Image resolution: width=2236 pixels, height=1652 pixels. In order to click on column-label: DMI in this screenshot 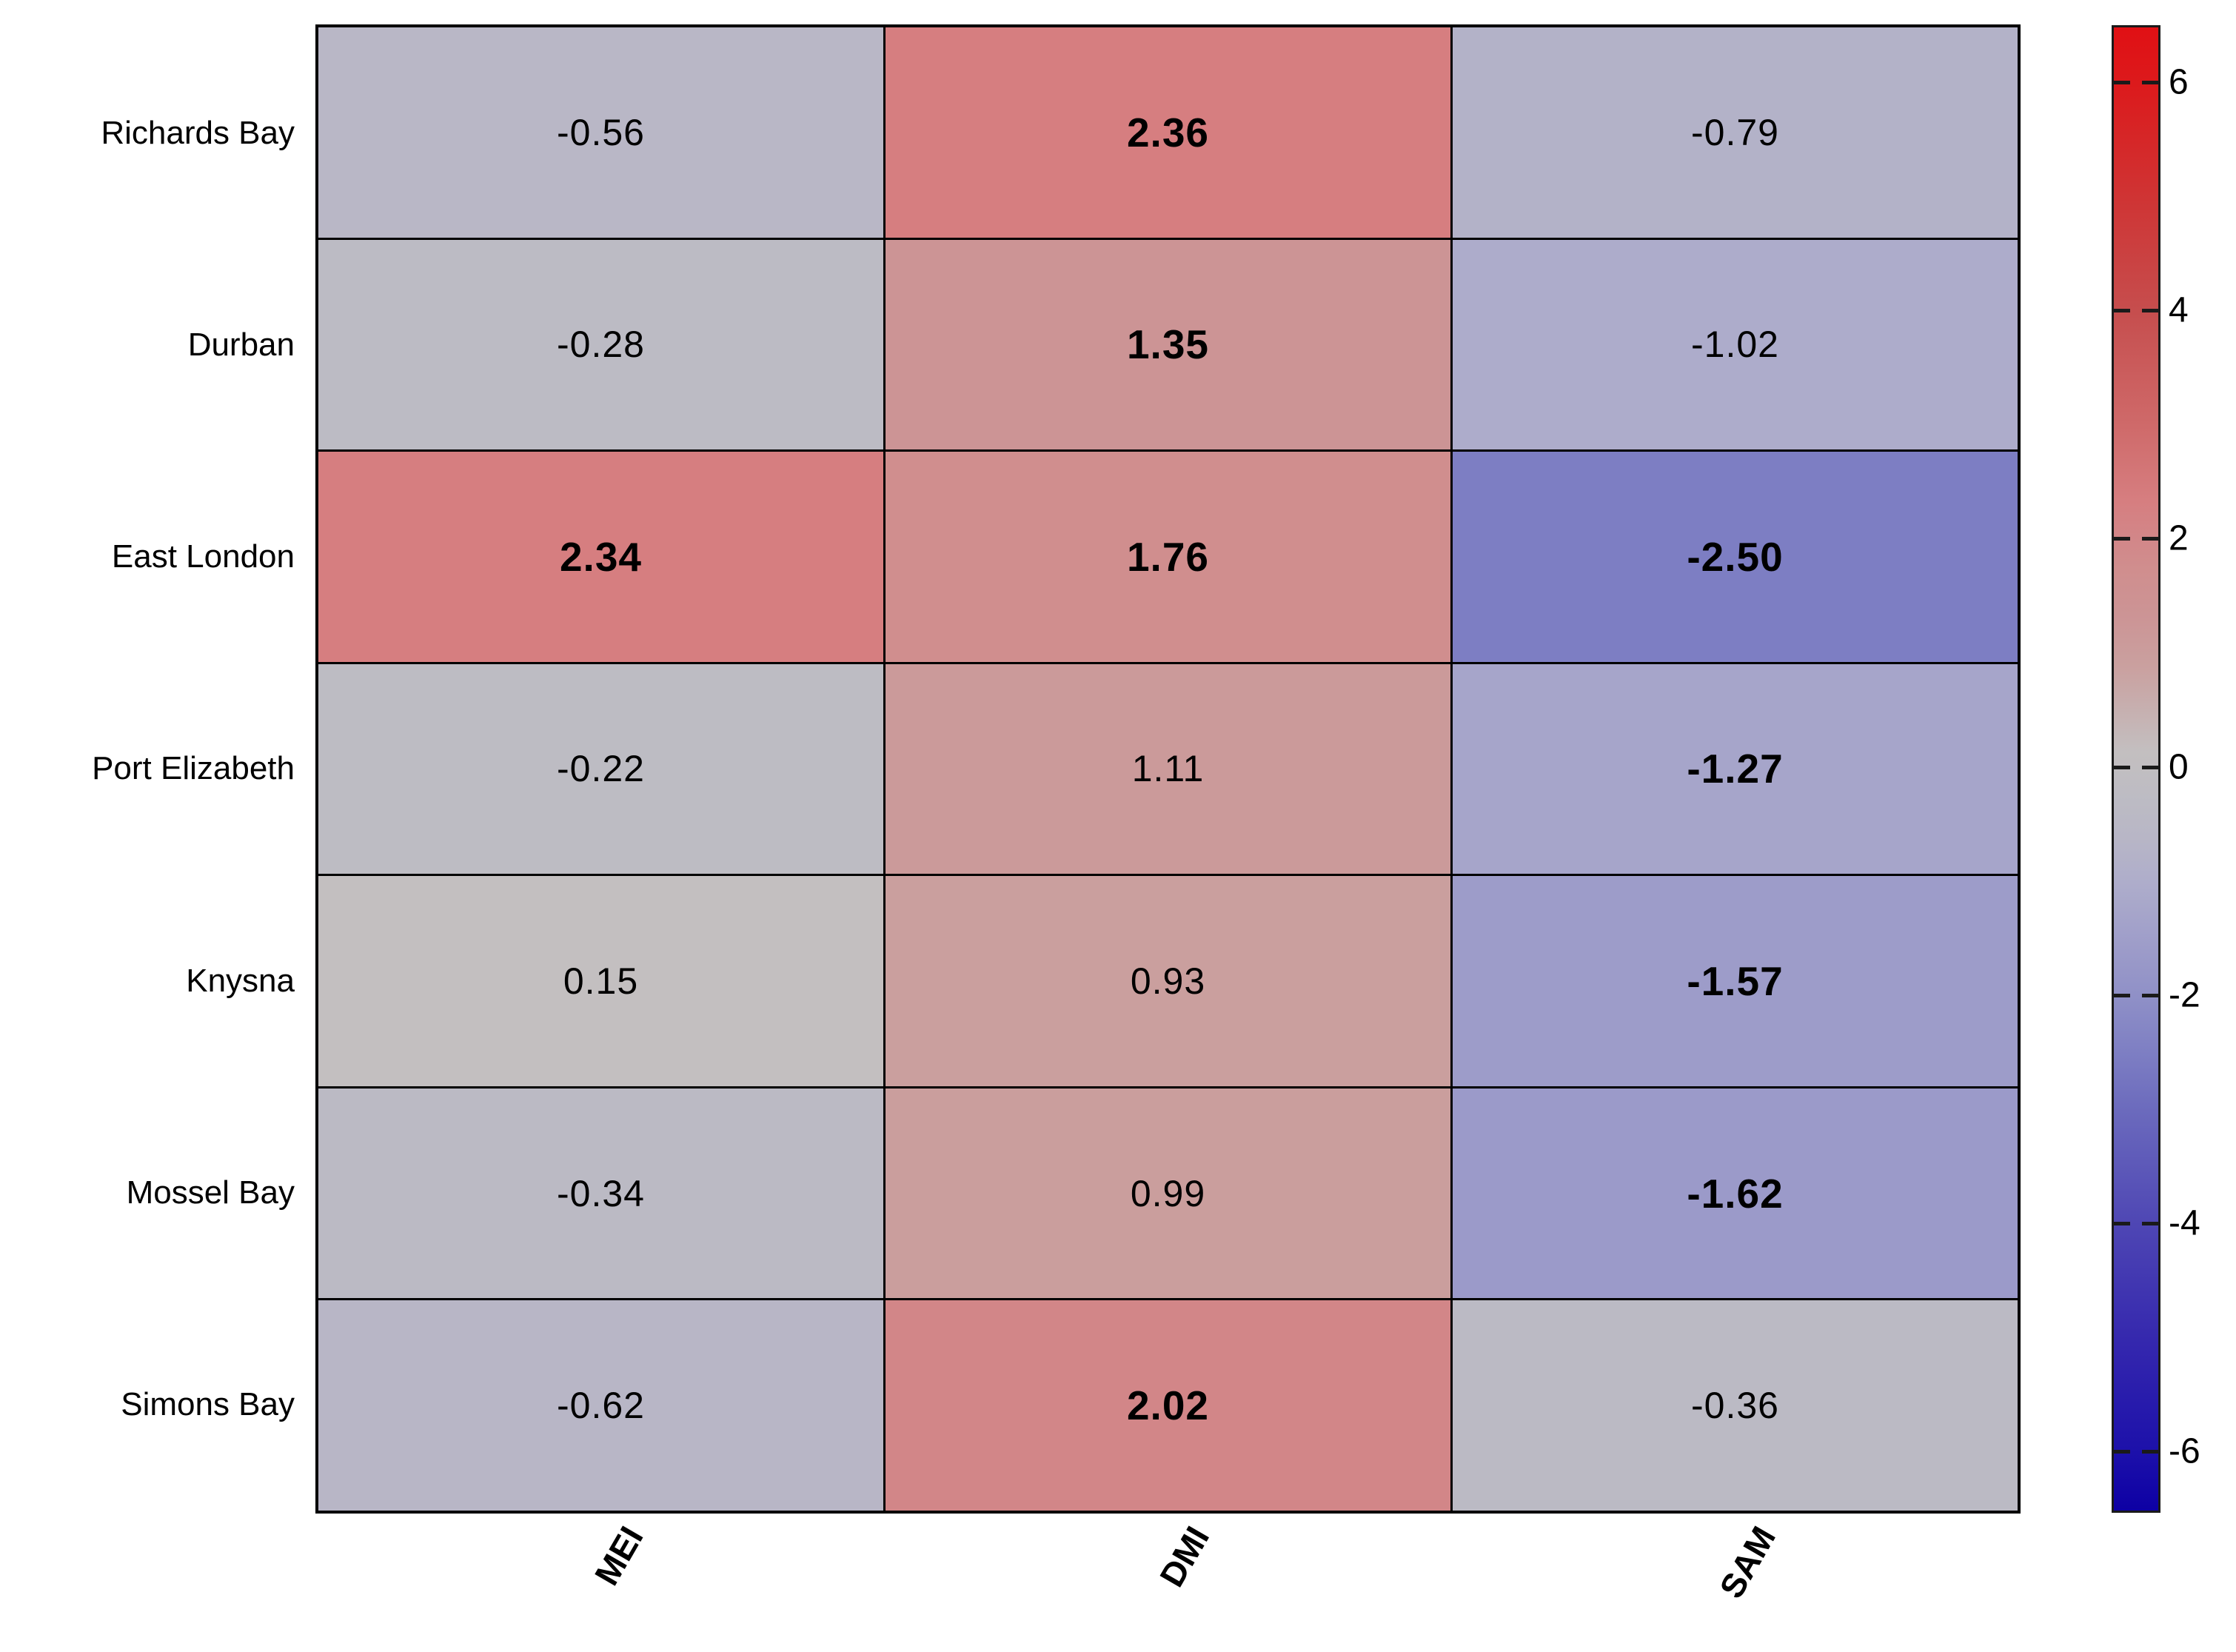, I will do `click(1184, 1557)`.